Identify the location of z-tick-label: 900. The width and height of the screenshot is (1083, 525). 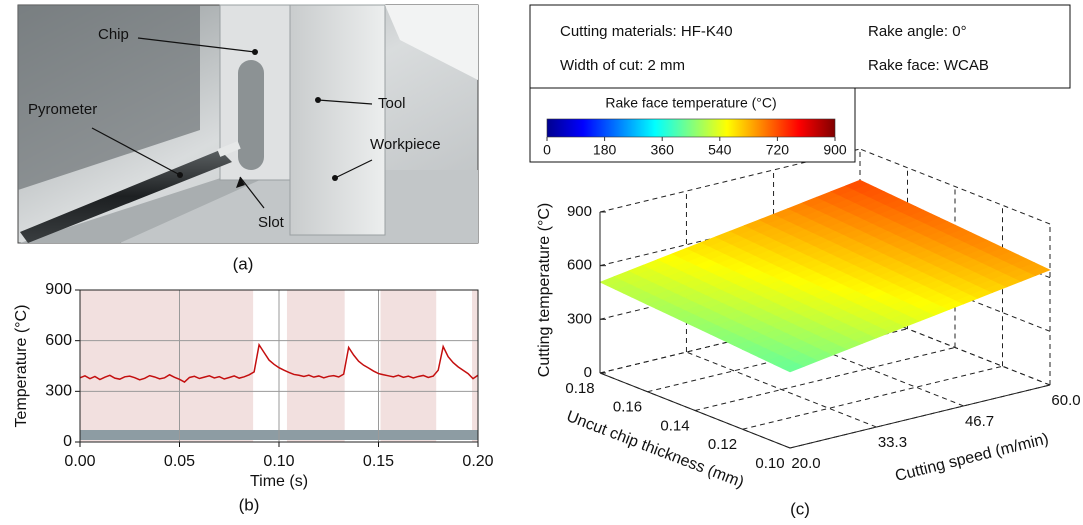
(579, 211).